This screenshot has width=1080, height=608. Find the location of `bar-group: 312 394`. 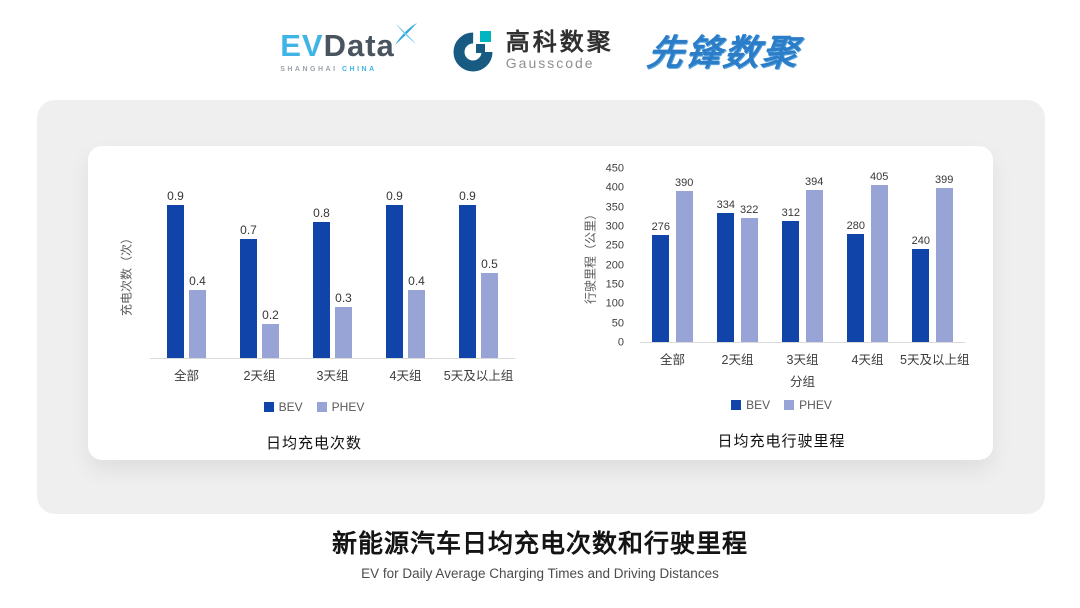

bar-group: 312 394 is located at coordinates (802, 255).